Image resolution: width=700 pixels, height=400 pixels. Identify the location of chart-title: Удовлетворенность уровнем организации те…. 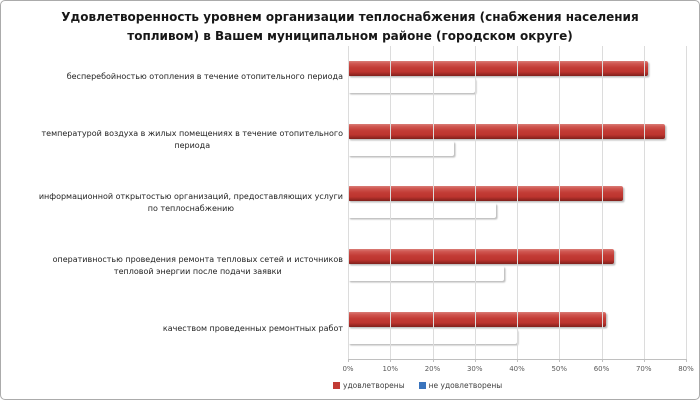
(350, 26).